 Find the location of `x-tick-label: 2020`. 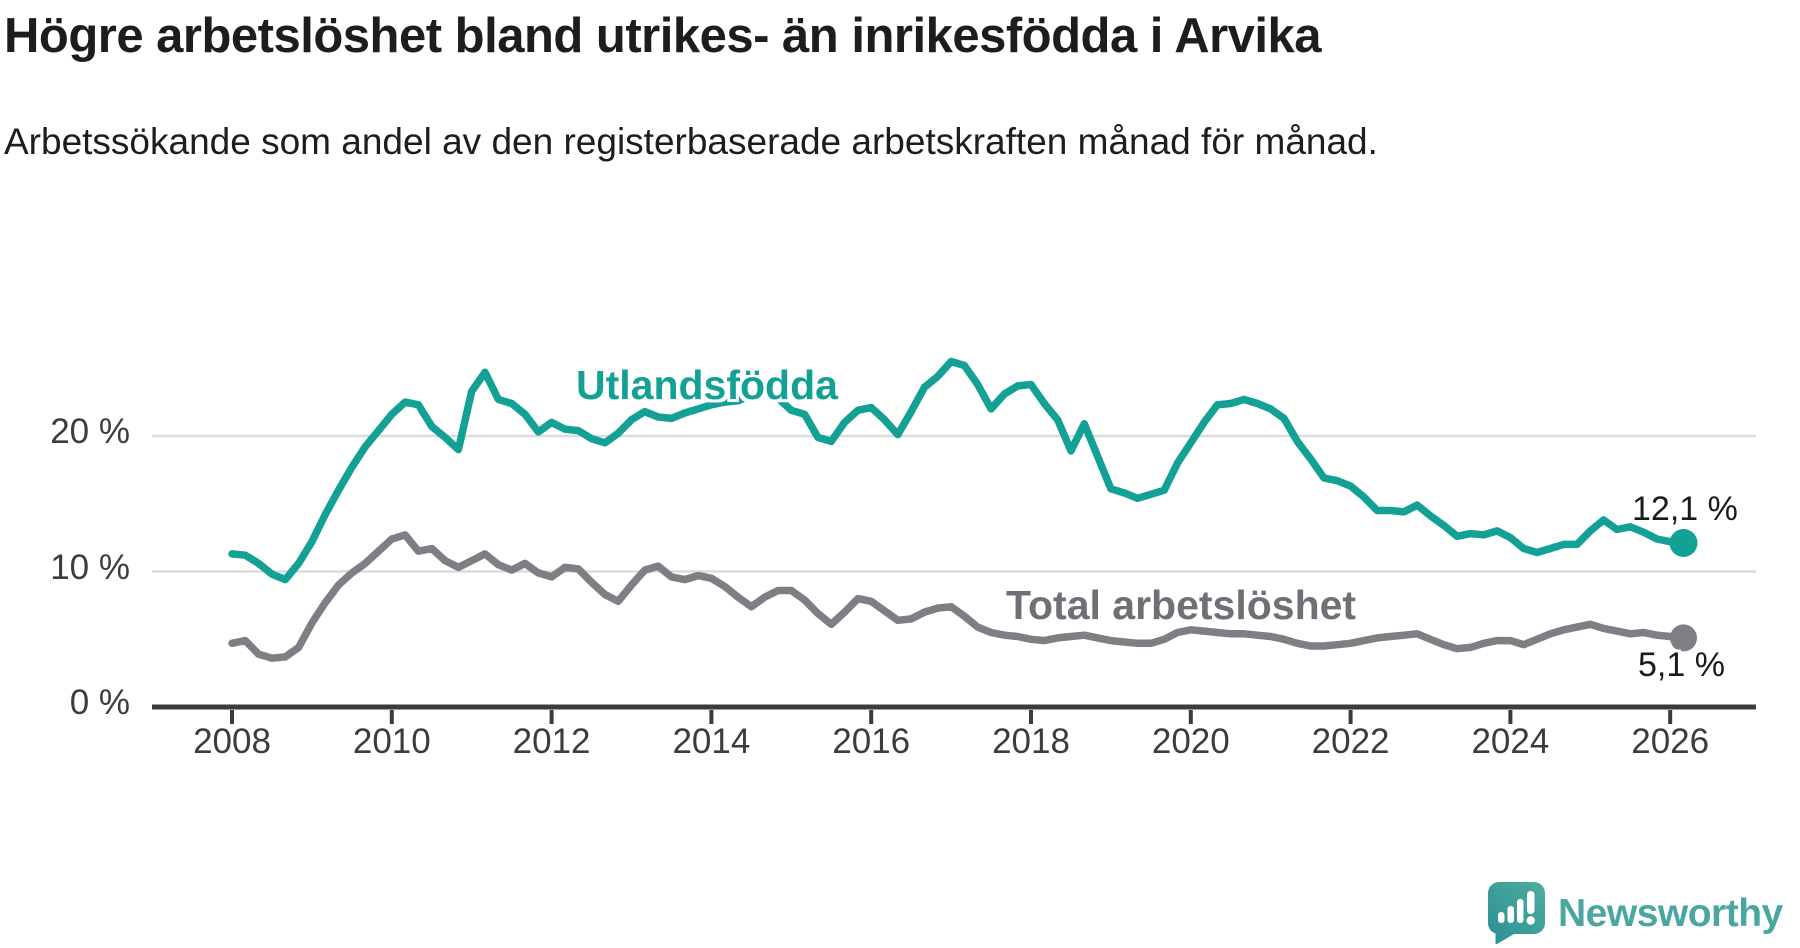

x-tick-label: 2020 is located at coordinates (1190, 741).